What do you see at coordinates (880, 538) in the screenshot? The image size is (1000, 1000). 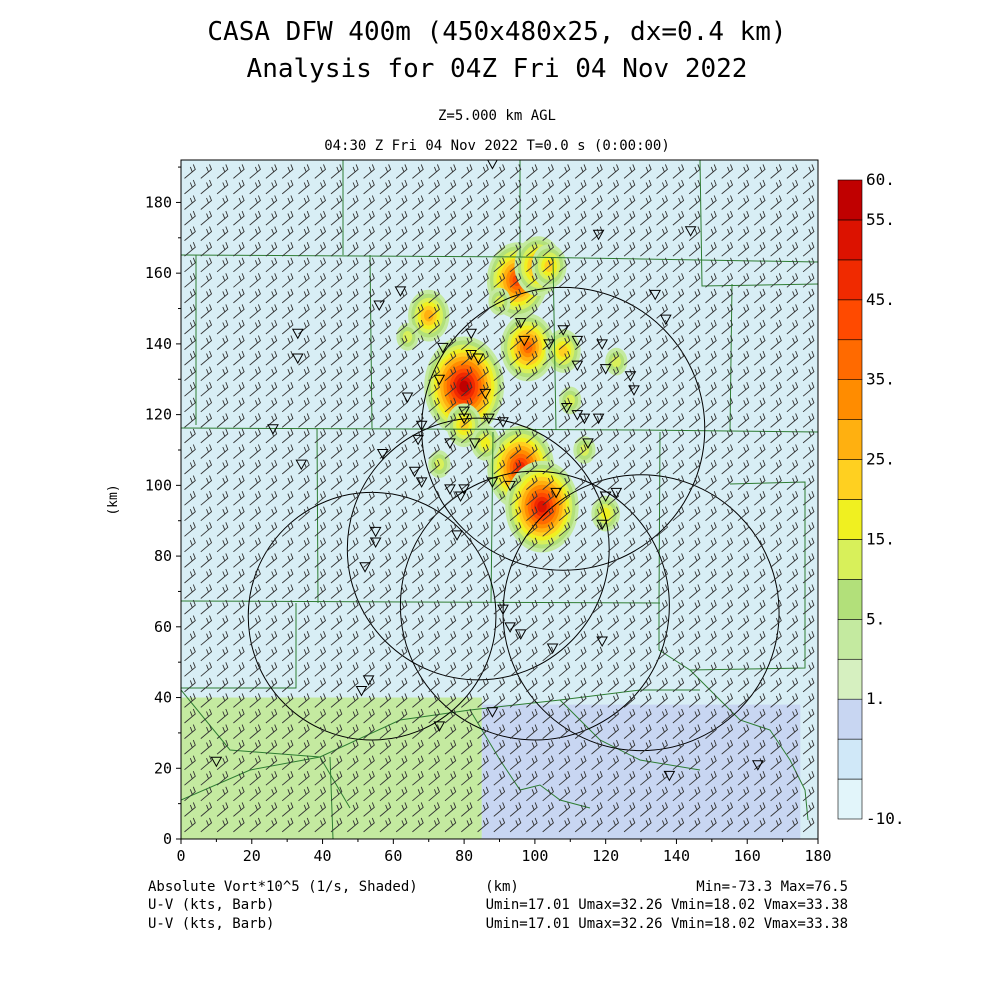 I see `colorbar-label: 15.` at bounding box center [880, 538].